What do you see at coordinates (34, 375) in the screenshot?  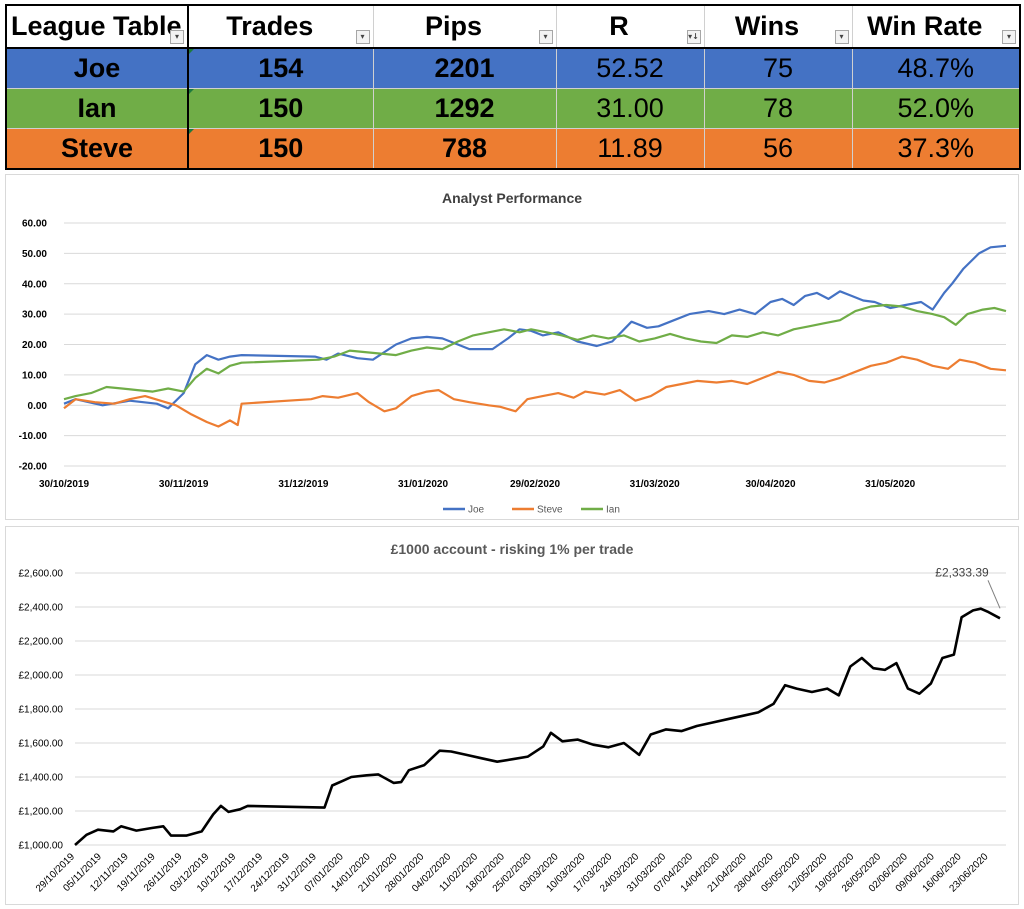 I see `y-tick-label: 10.00` at bounding box center [34, 375].